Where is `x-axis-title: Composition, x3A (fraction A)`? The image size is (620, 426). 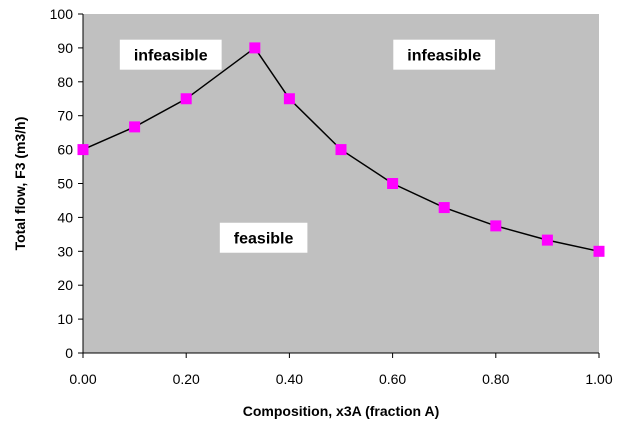 x-axis-title: Composition, x3A (fraction A) is located at coordinates (341, 411).